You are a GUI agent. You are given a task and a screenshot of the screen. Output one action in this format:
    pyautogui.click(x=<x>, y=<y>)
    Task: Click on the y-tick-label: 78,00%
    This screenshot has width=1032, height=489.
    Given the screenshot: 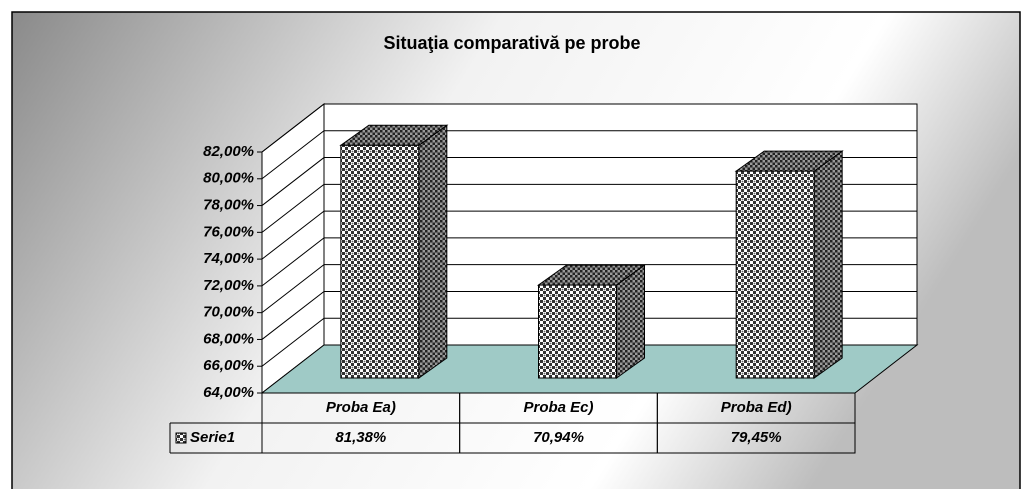 What is the action you would take?
    pyautogui.click(x=228, y=205)
    